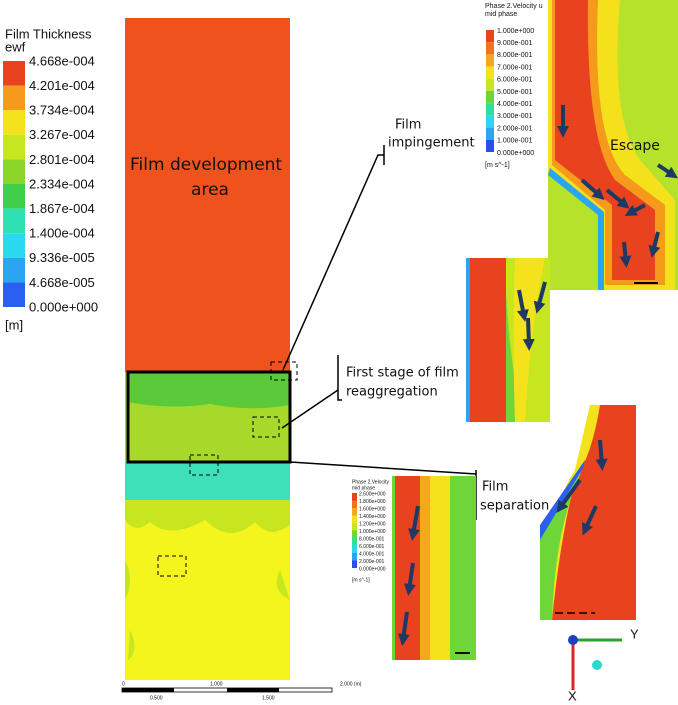 This screenshot has height=705, width=678. Describe the element at coordinates (392, 392) in the screenshot. I see `label: reaggregation` at that location.